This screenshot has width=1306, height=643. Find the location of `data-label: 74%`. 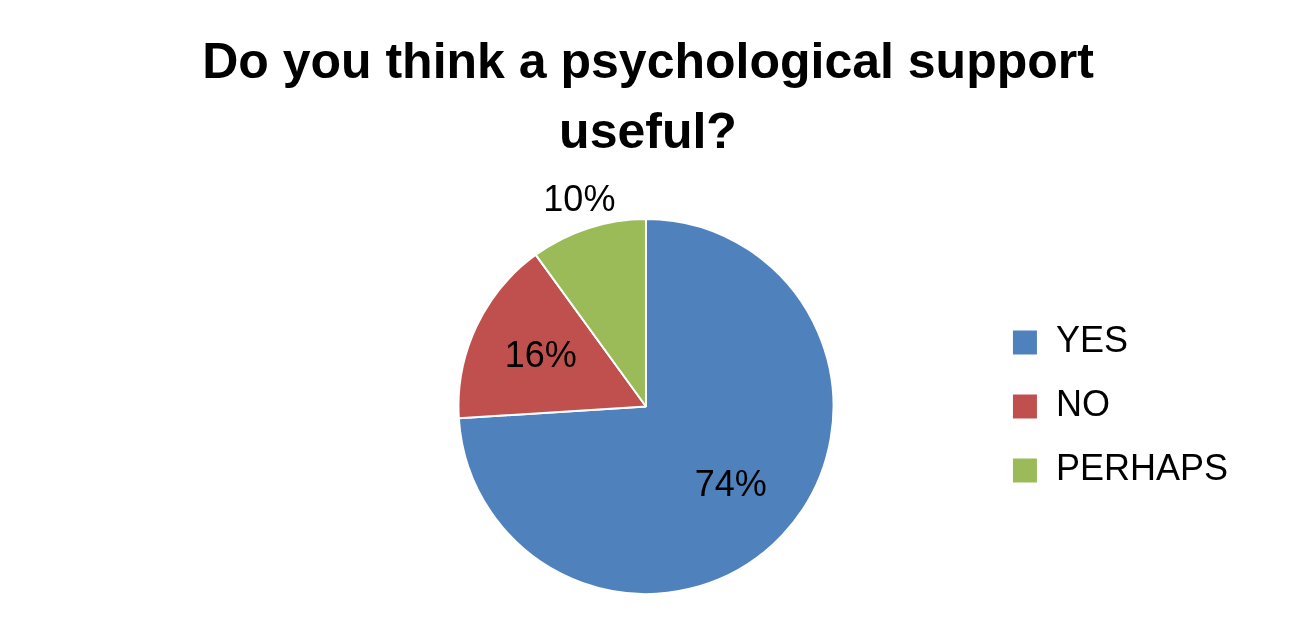

data-label: 74% is located at coordinates (730, 483).